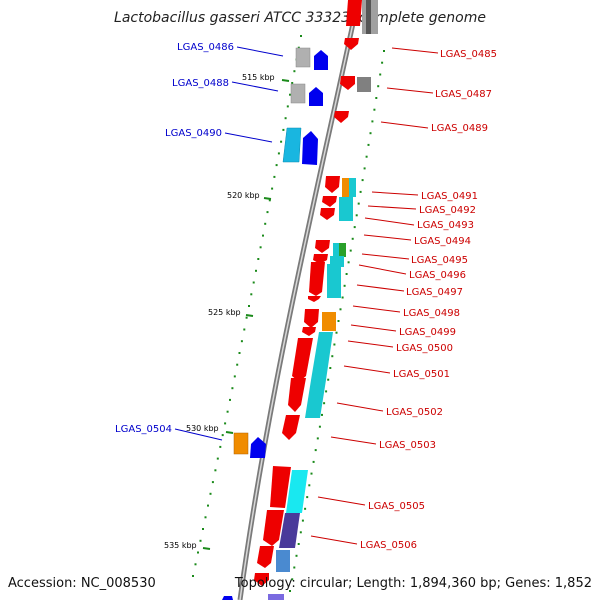 Image resolution: width=600 pixels, height=600 pixels. What do you see at coordinates (276, 597) in the screenshot?
I see `cog-block-partial` at bounding box center [276, 597].